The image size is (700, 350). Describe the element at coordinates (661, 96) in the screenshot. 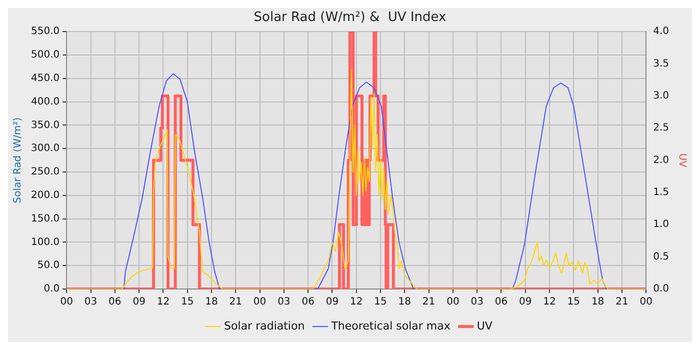

I see `y2-tick-label: 3.0` at that location.